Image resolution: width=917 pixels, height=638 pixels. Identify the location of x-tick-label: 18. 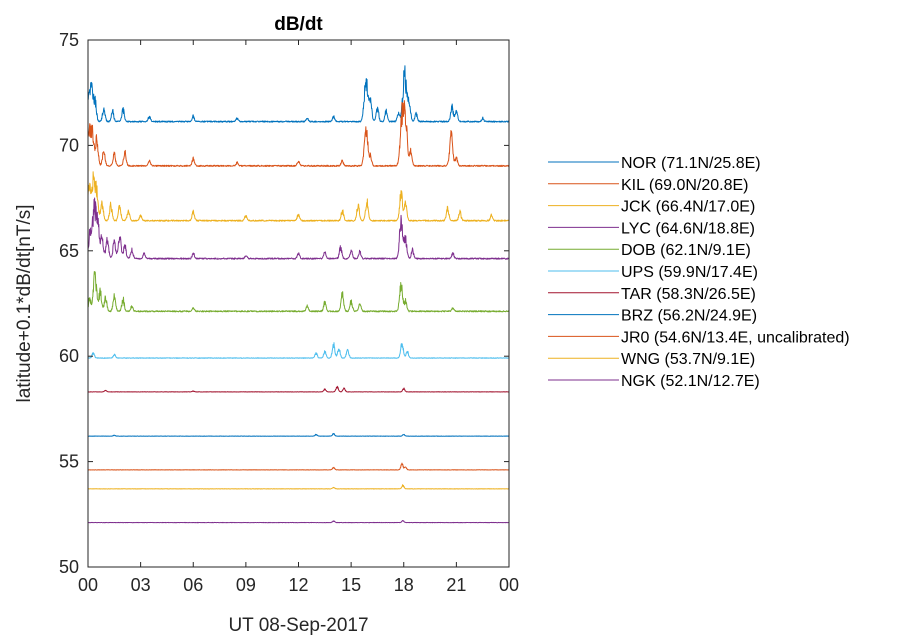
(404, 585).